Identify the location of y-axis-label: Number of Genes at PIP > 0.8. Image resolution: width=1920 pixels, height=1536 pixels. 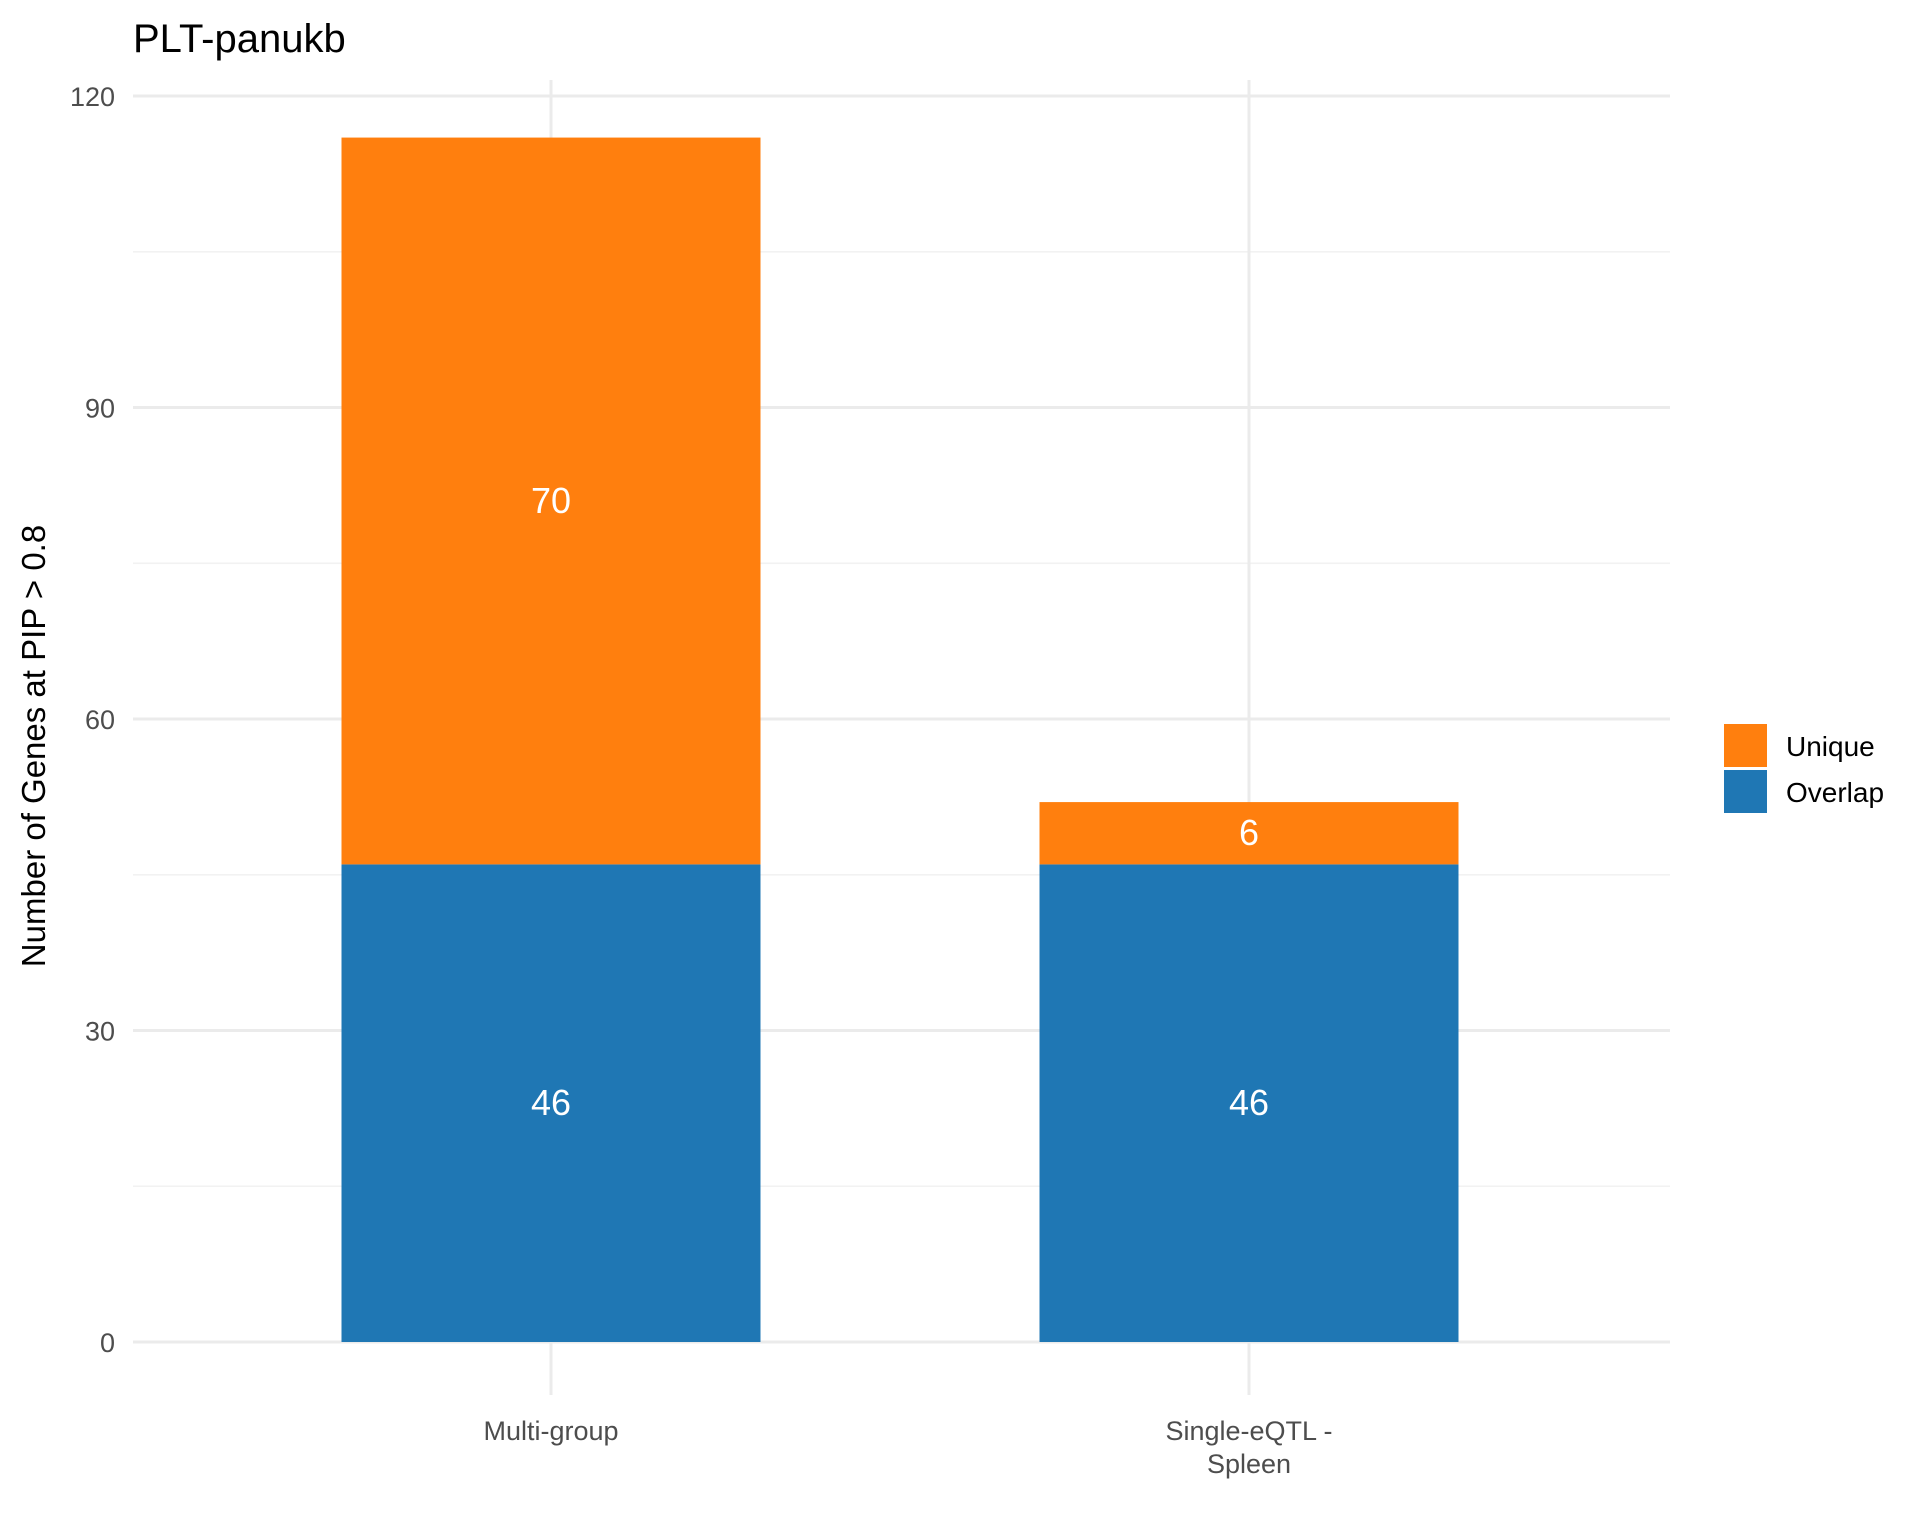
(33, 746).